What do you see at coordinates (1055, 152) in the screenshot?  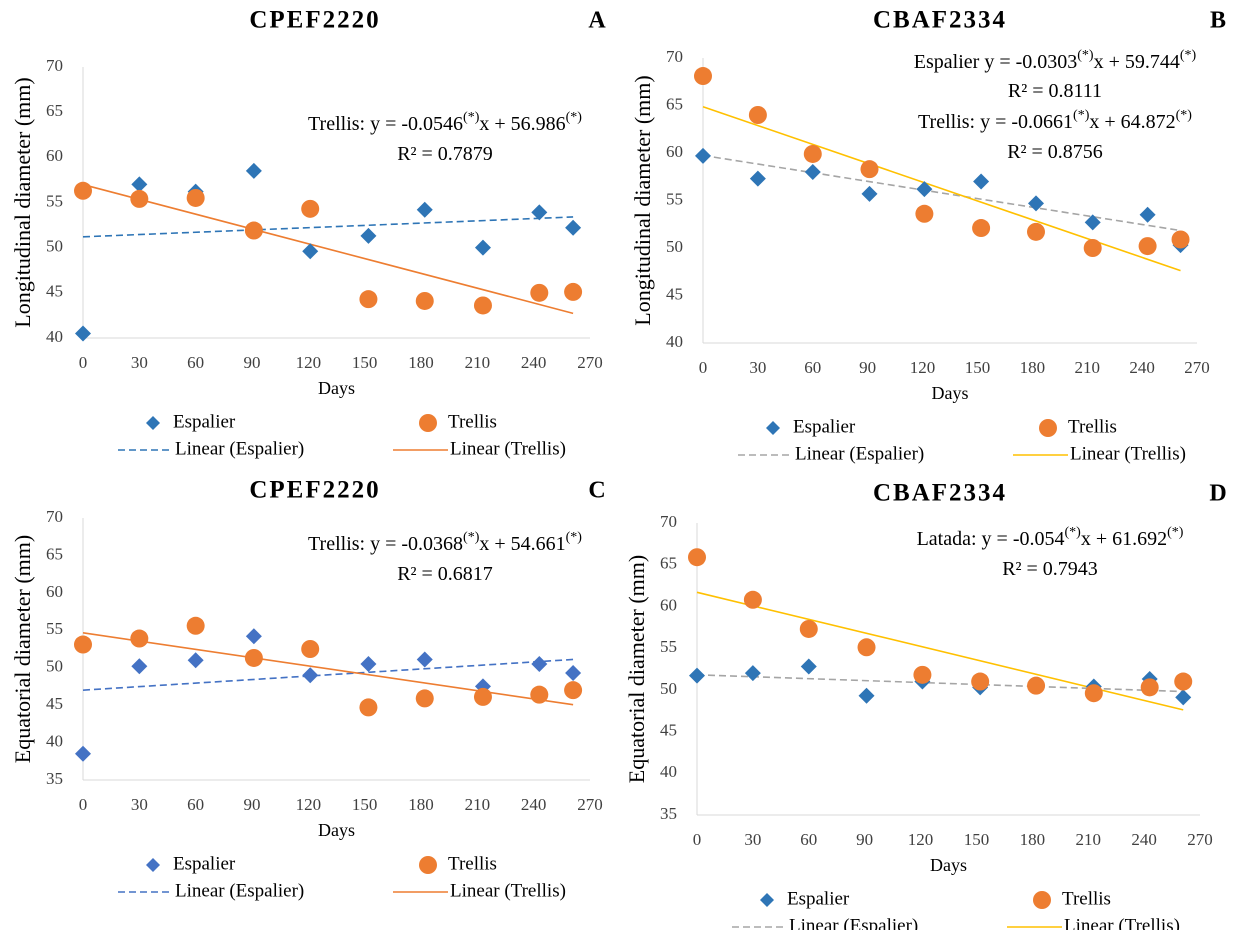 I see `annotation: R² = 0.8756` at bounding box center [1055, 152].